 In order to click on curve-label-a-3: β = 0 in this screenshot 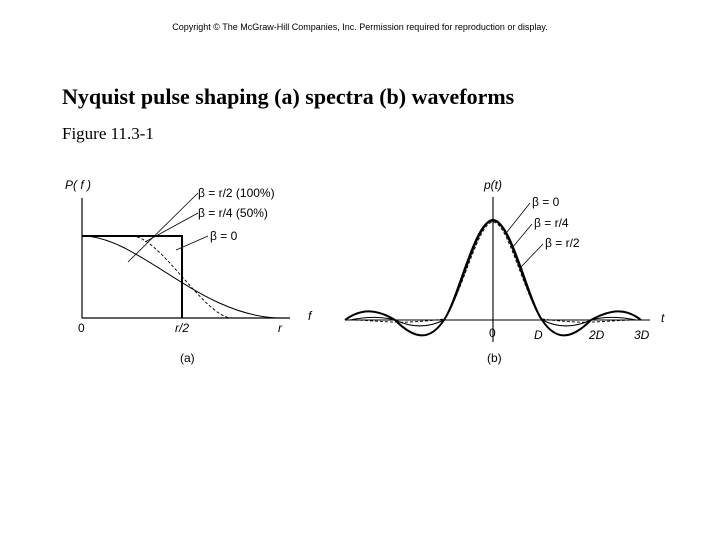, I will do `click(224, 236)`.